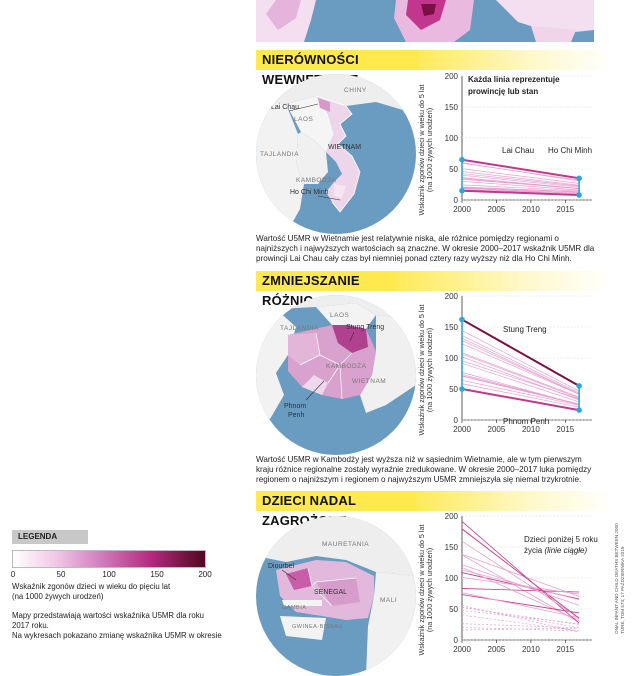  I want to click on world-map-strip, so click(425, 21).